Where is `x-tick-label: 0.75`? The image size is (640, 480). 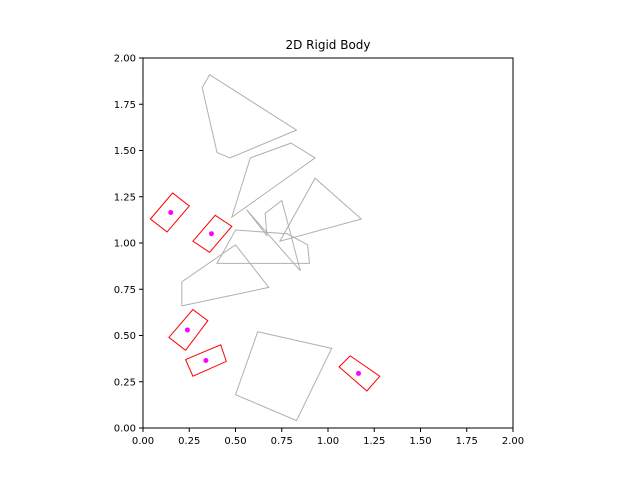
x-tick-label: 0.75 is located at coordinates (282, 441).